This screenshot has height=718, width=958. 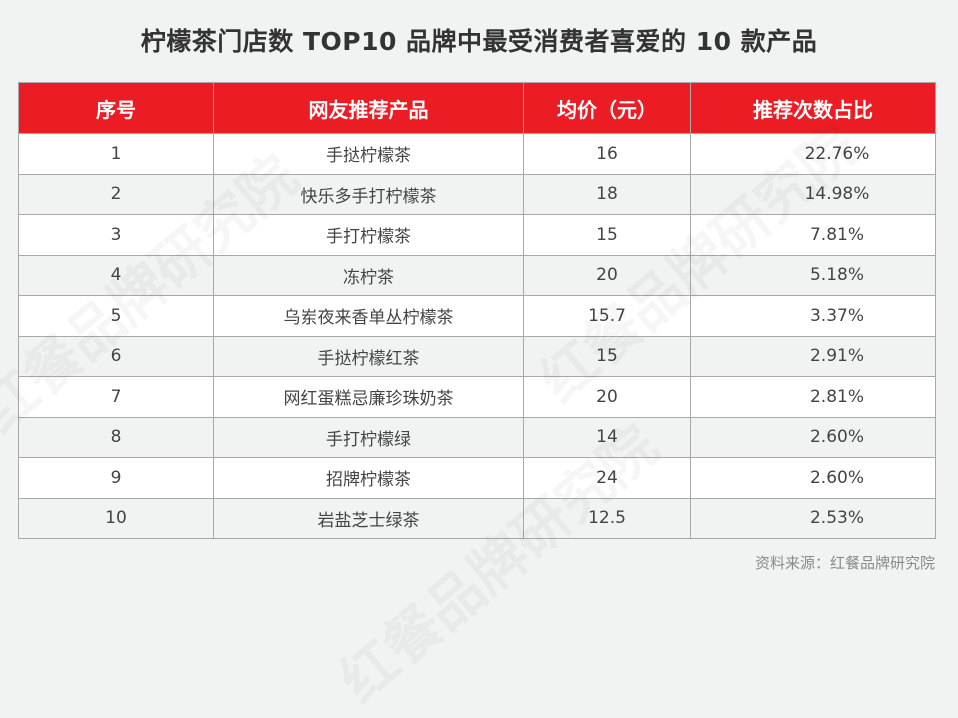 I want to click on table-row: 9 招牌柠檬茶 24 2.60%, so click(x=477, y=478).